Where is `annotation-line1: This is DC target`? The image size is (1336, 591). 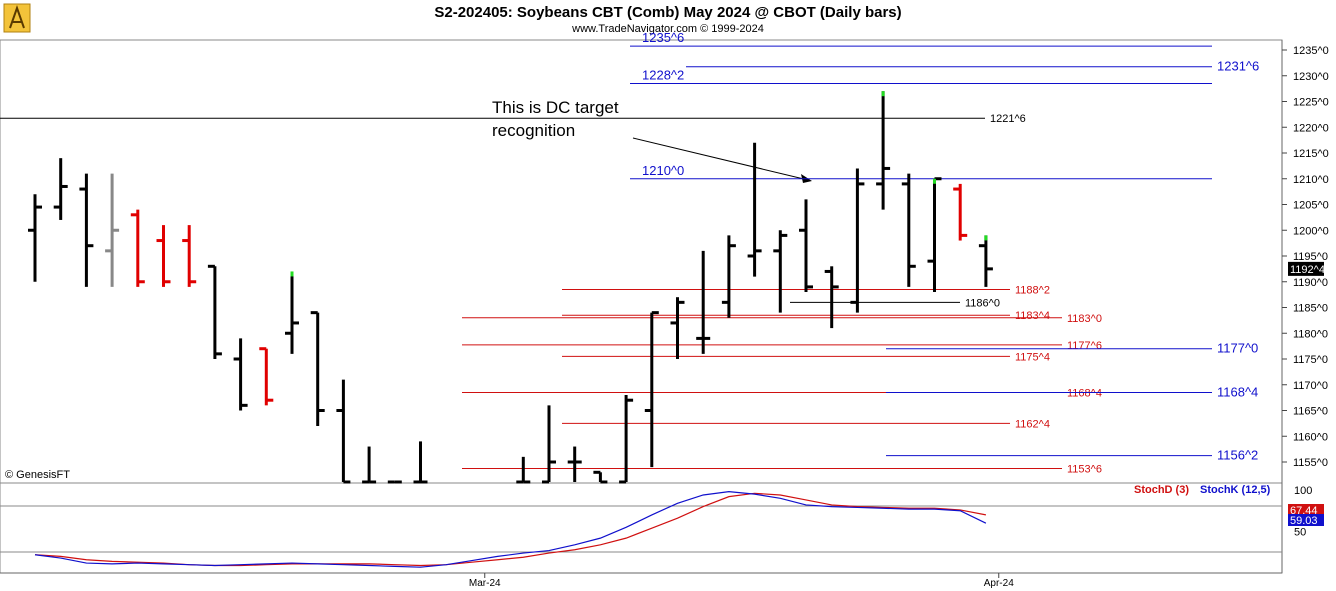 annotation-line1: This is DC target is located at coordinates (555, 107).